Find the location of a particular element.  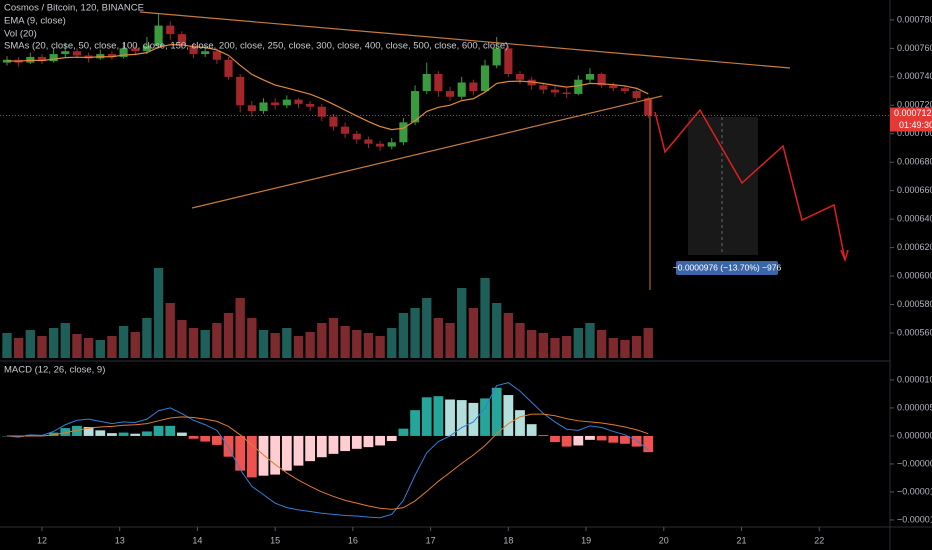

measure-box is located at coordinates (723, 186).